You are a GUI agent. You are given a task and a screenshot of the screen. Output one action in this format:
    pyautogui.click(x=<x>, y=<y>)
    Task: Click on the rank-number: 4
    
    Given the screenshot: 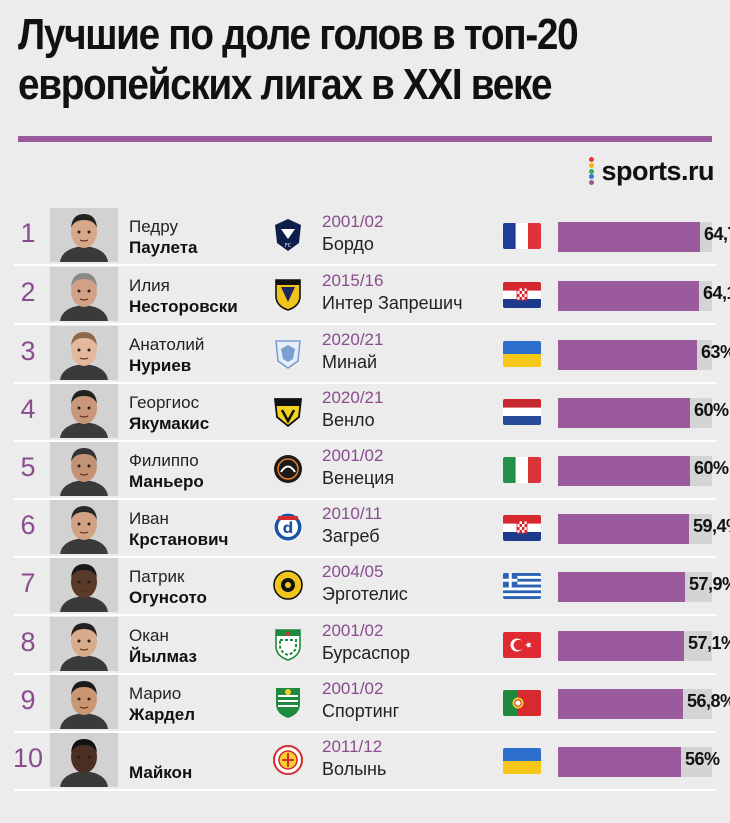 What is the action you would take?
    pyautogui.click(x=28, y=409)
    